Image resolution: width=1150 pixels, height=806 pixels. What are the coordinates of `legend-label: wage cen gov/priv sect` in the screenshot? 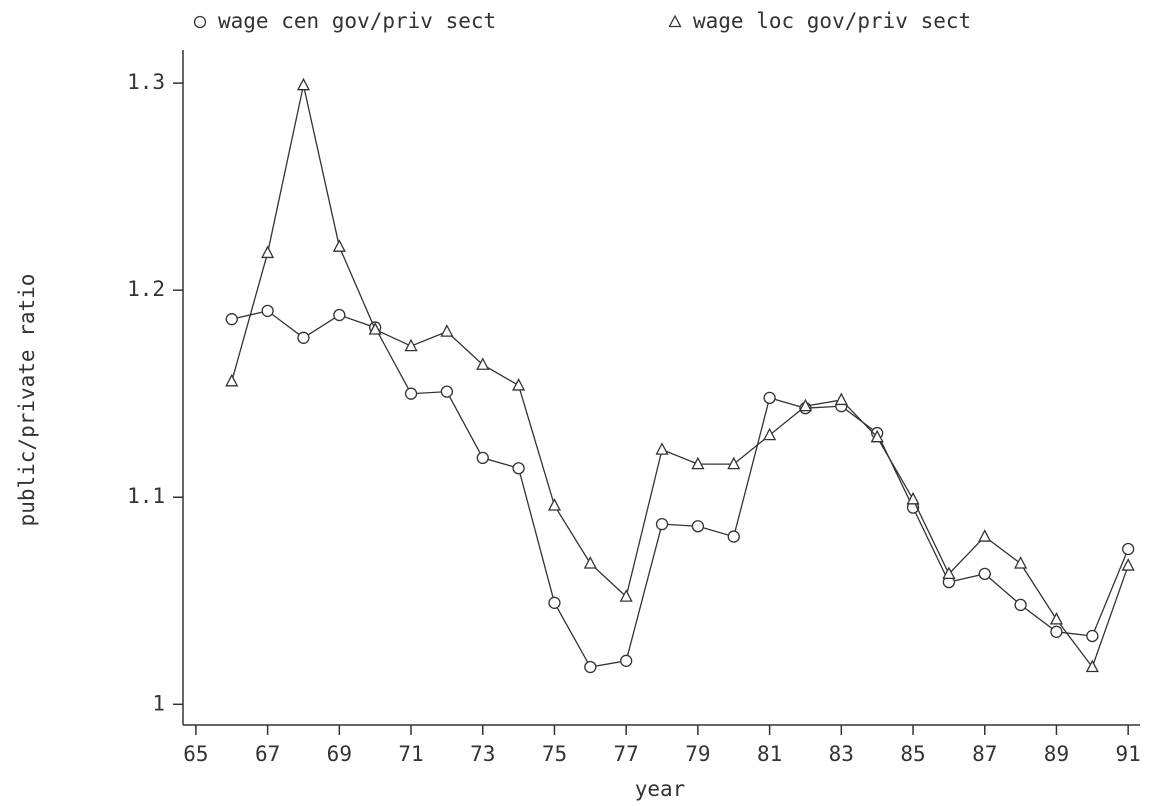 It's located at (357, 21).